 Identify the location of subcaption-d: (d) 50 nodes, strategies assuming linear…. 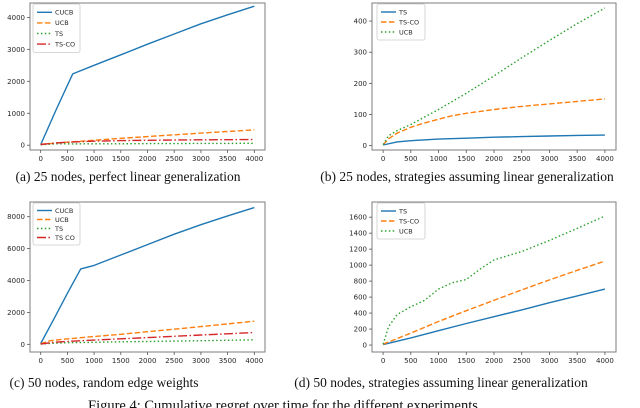
(441, 382).